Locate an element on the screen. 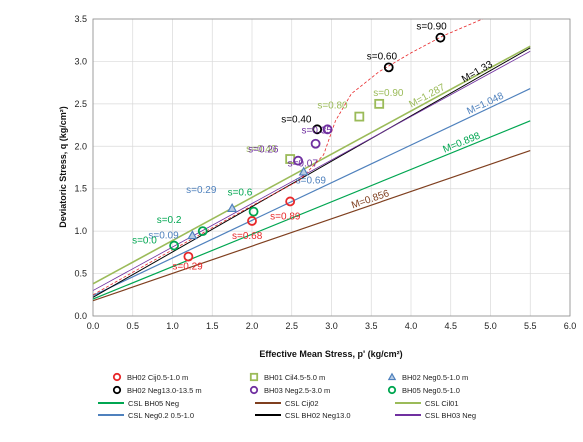 This screenshot has width=583, height=442. point-suction-label: s=0.2 is located at coordinates (169, 220).